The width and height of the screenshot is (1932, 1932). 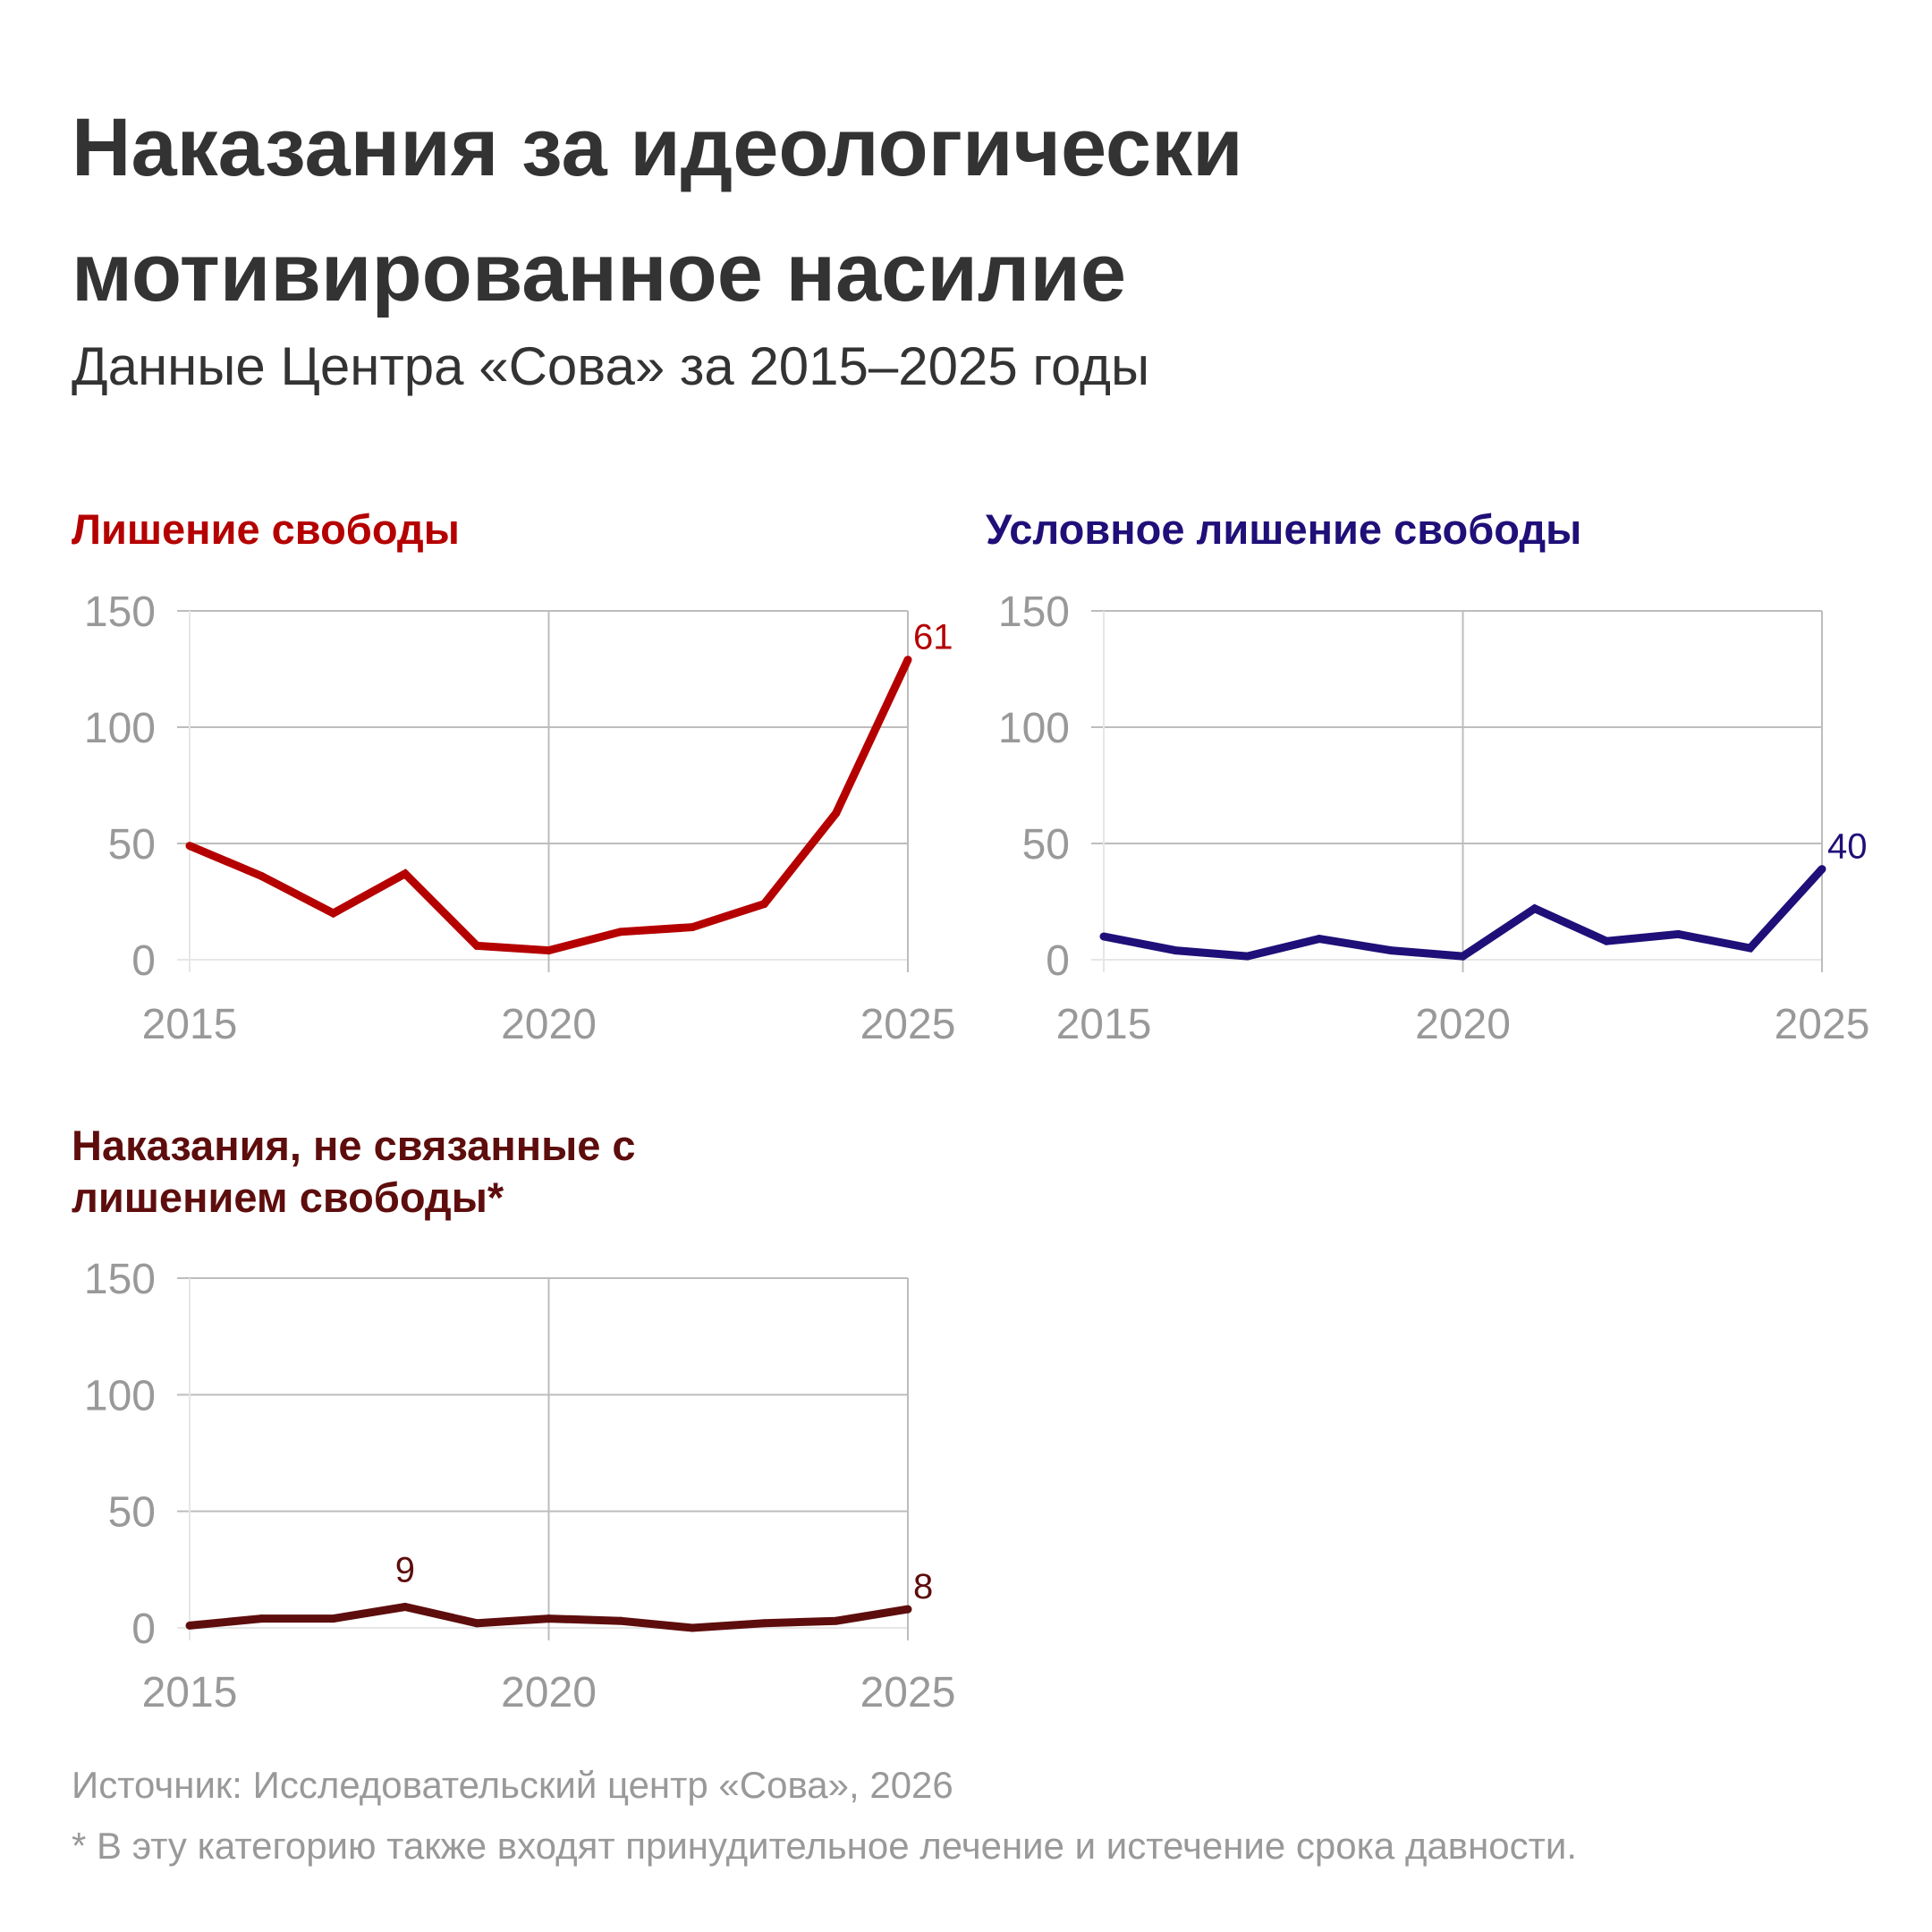 I want to click on chart-1-ytick-100: 100, so click(x=120, y=728).